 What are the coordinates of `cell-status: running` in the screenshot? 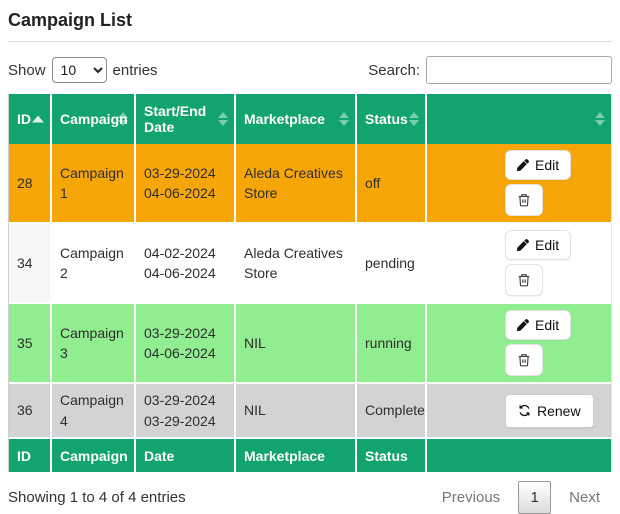 It's located at (392, 344).